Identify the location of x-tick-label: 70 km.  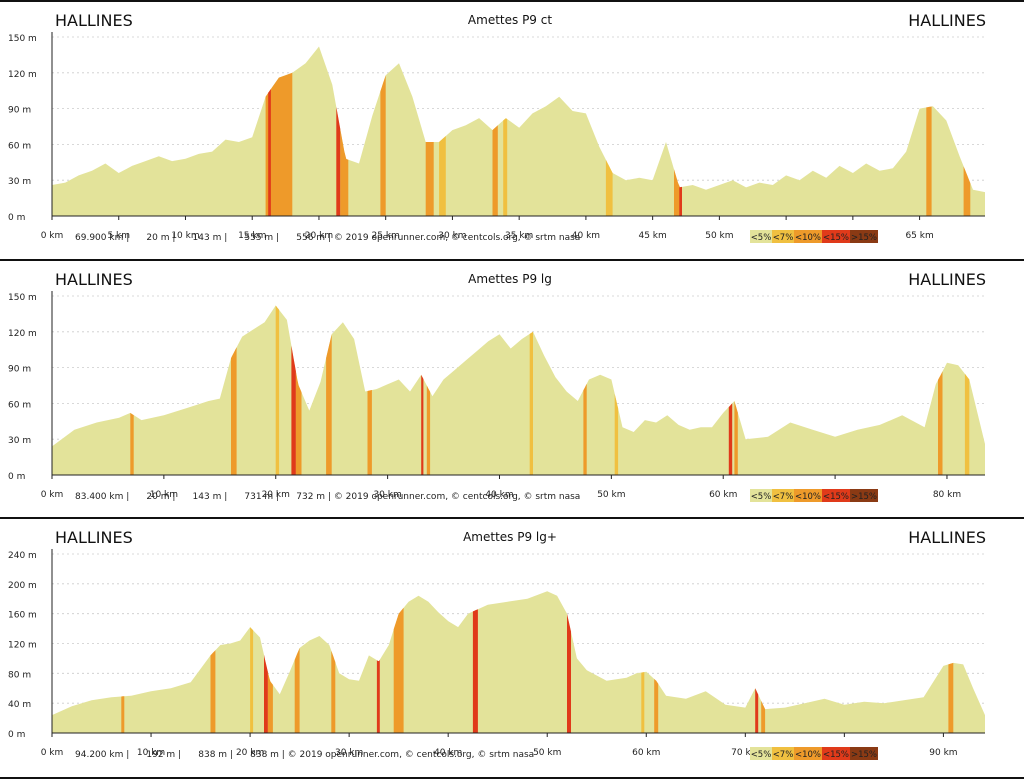
(745, 753).